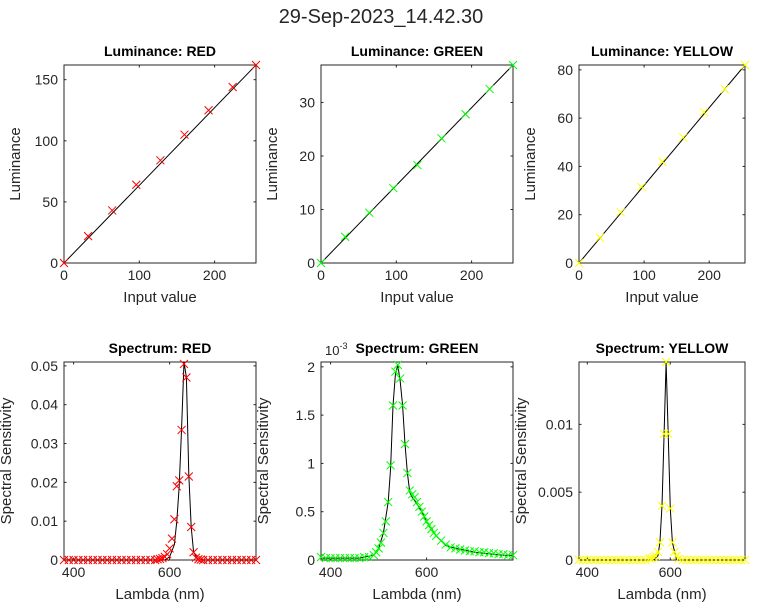  What do you see at coordinates (307, 156) in the screenshot?
I see `chart-2-ytick-label: 20` at bounding box center [307, 156].